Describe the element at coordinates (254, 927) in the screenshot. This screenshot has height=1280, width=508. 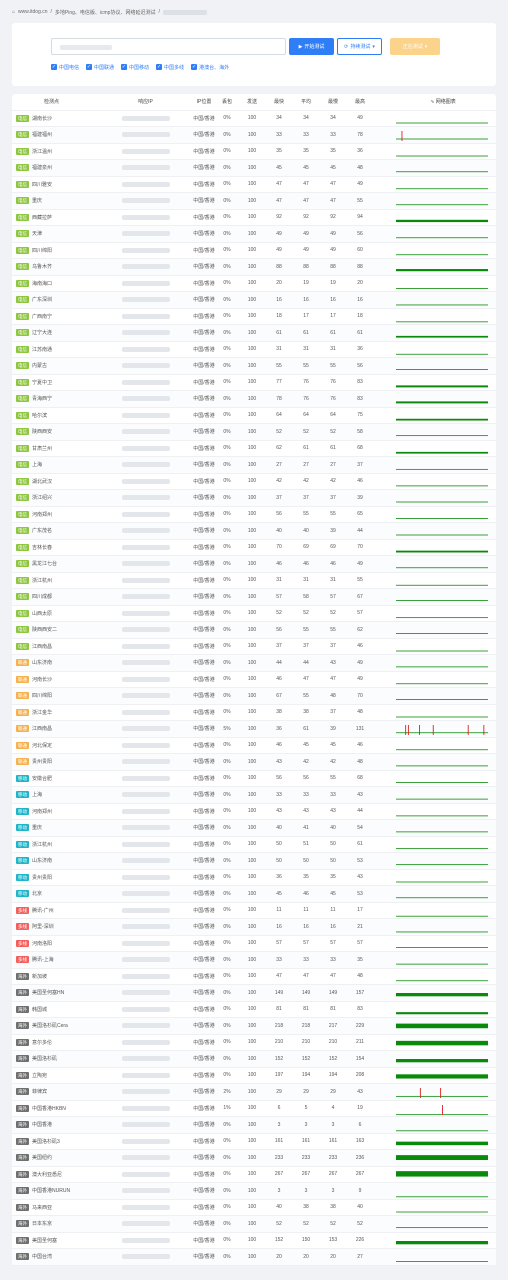
I see `table-row: 多线 阿里-深圳 中国/香港 0% 100 16 16 16 21` at that location.